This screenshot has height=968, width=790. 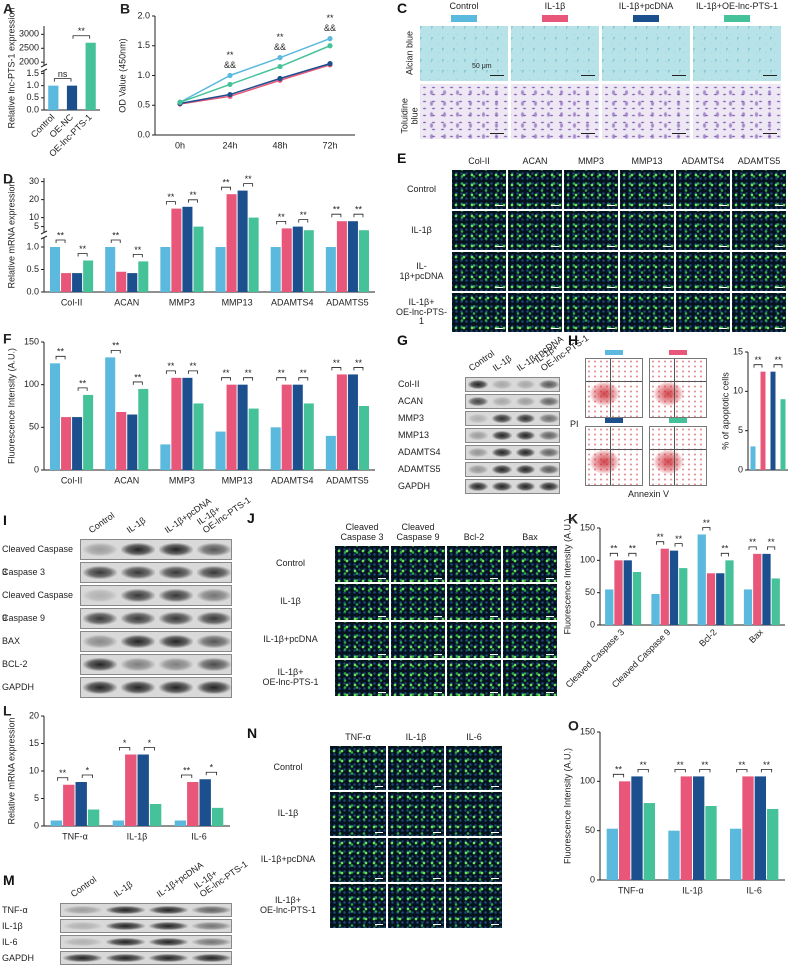 I want to click on column-label: Bax, so click(x=530, y=537).